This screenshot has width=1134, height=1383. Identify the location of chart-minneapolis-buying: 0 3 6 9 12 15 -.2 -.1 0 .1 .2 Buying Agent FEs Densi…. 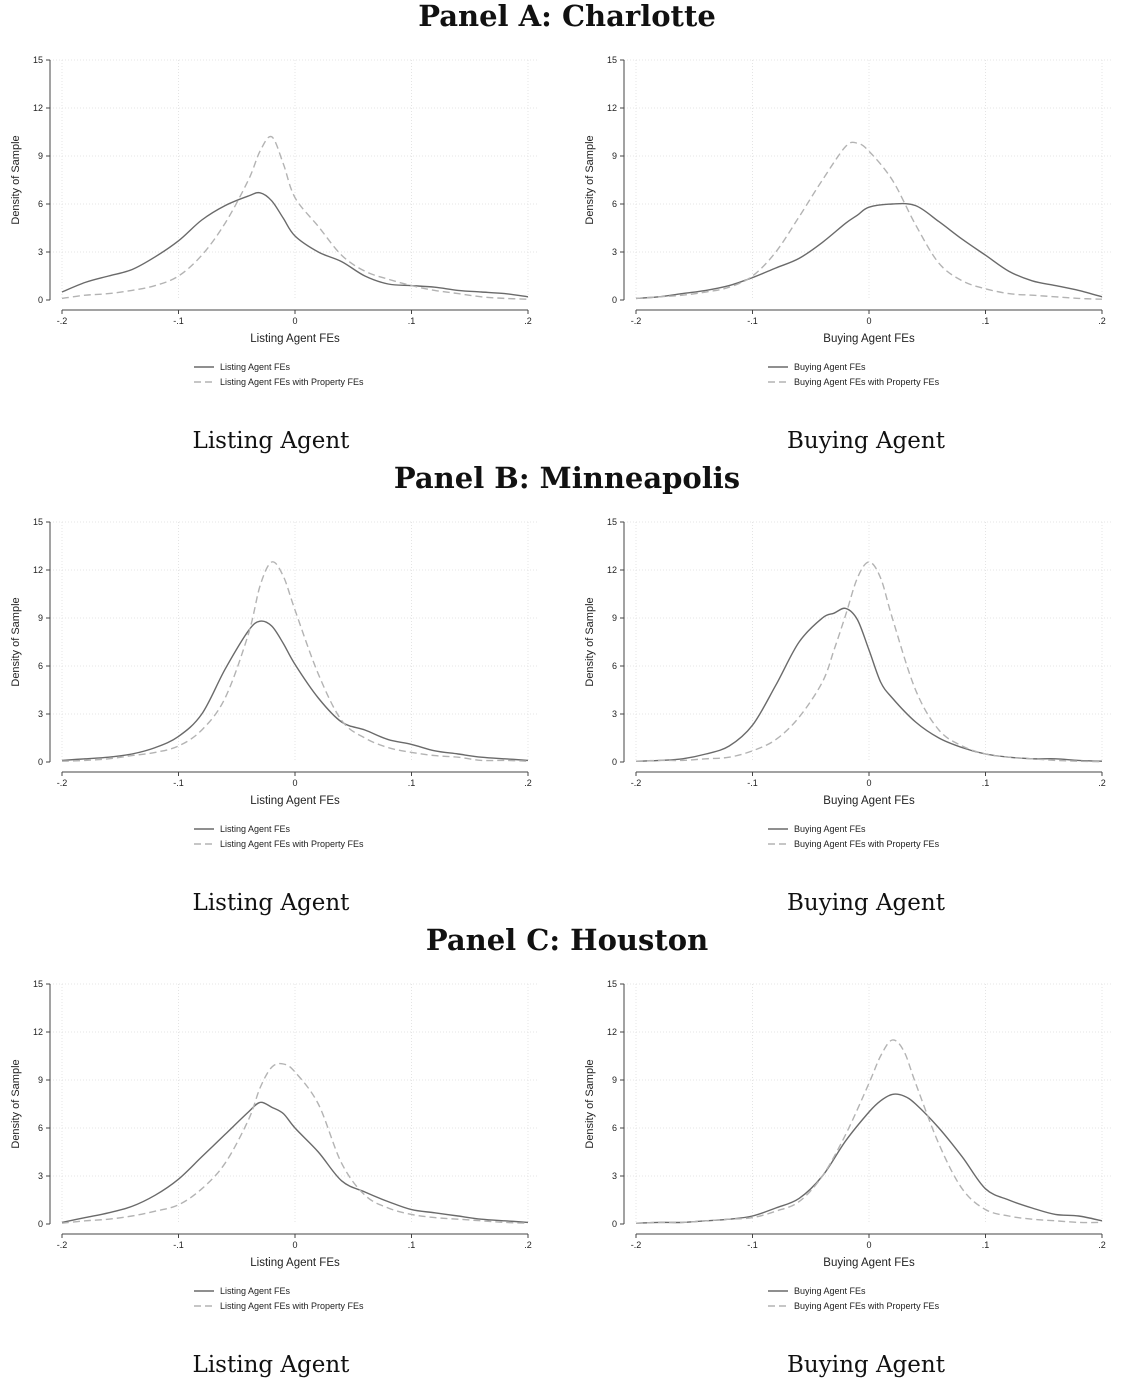
(854, 702).